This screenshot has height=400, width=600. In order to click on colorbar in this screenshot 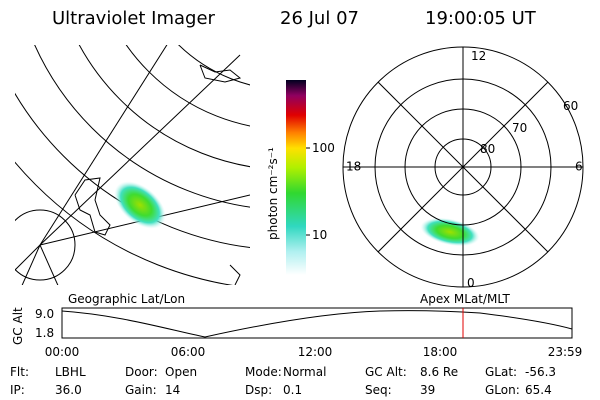, I will do `click(296, 177)`.